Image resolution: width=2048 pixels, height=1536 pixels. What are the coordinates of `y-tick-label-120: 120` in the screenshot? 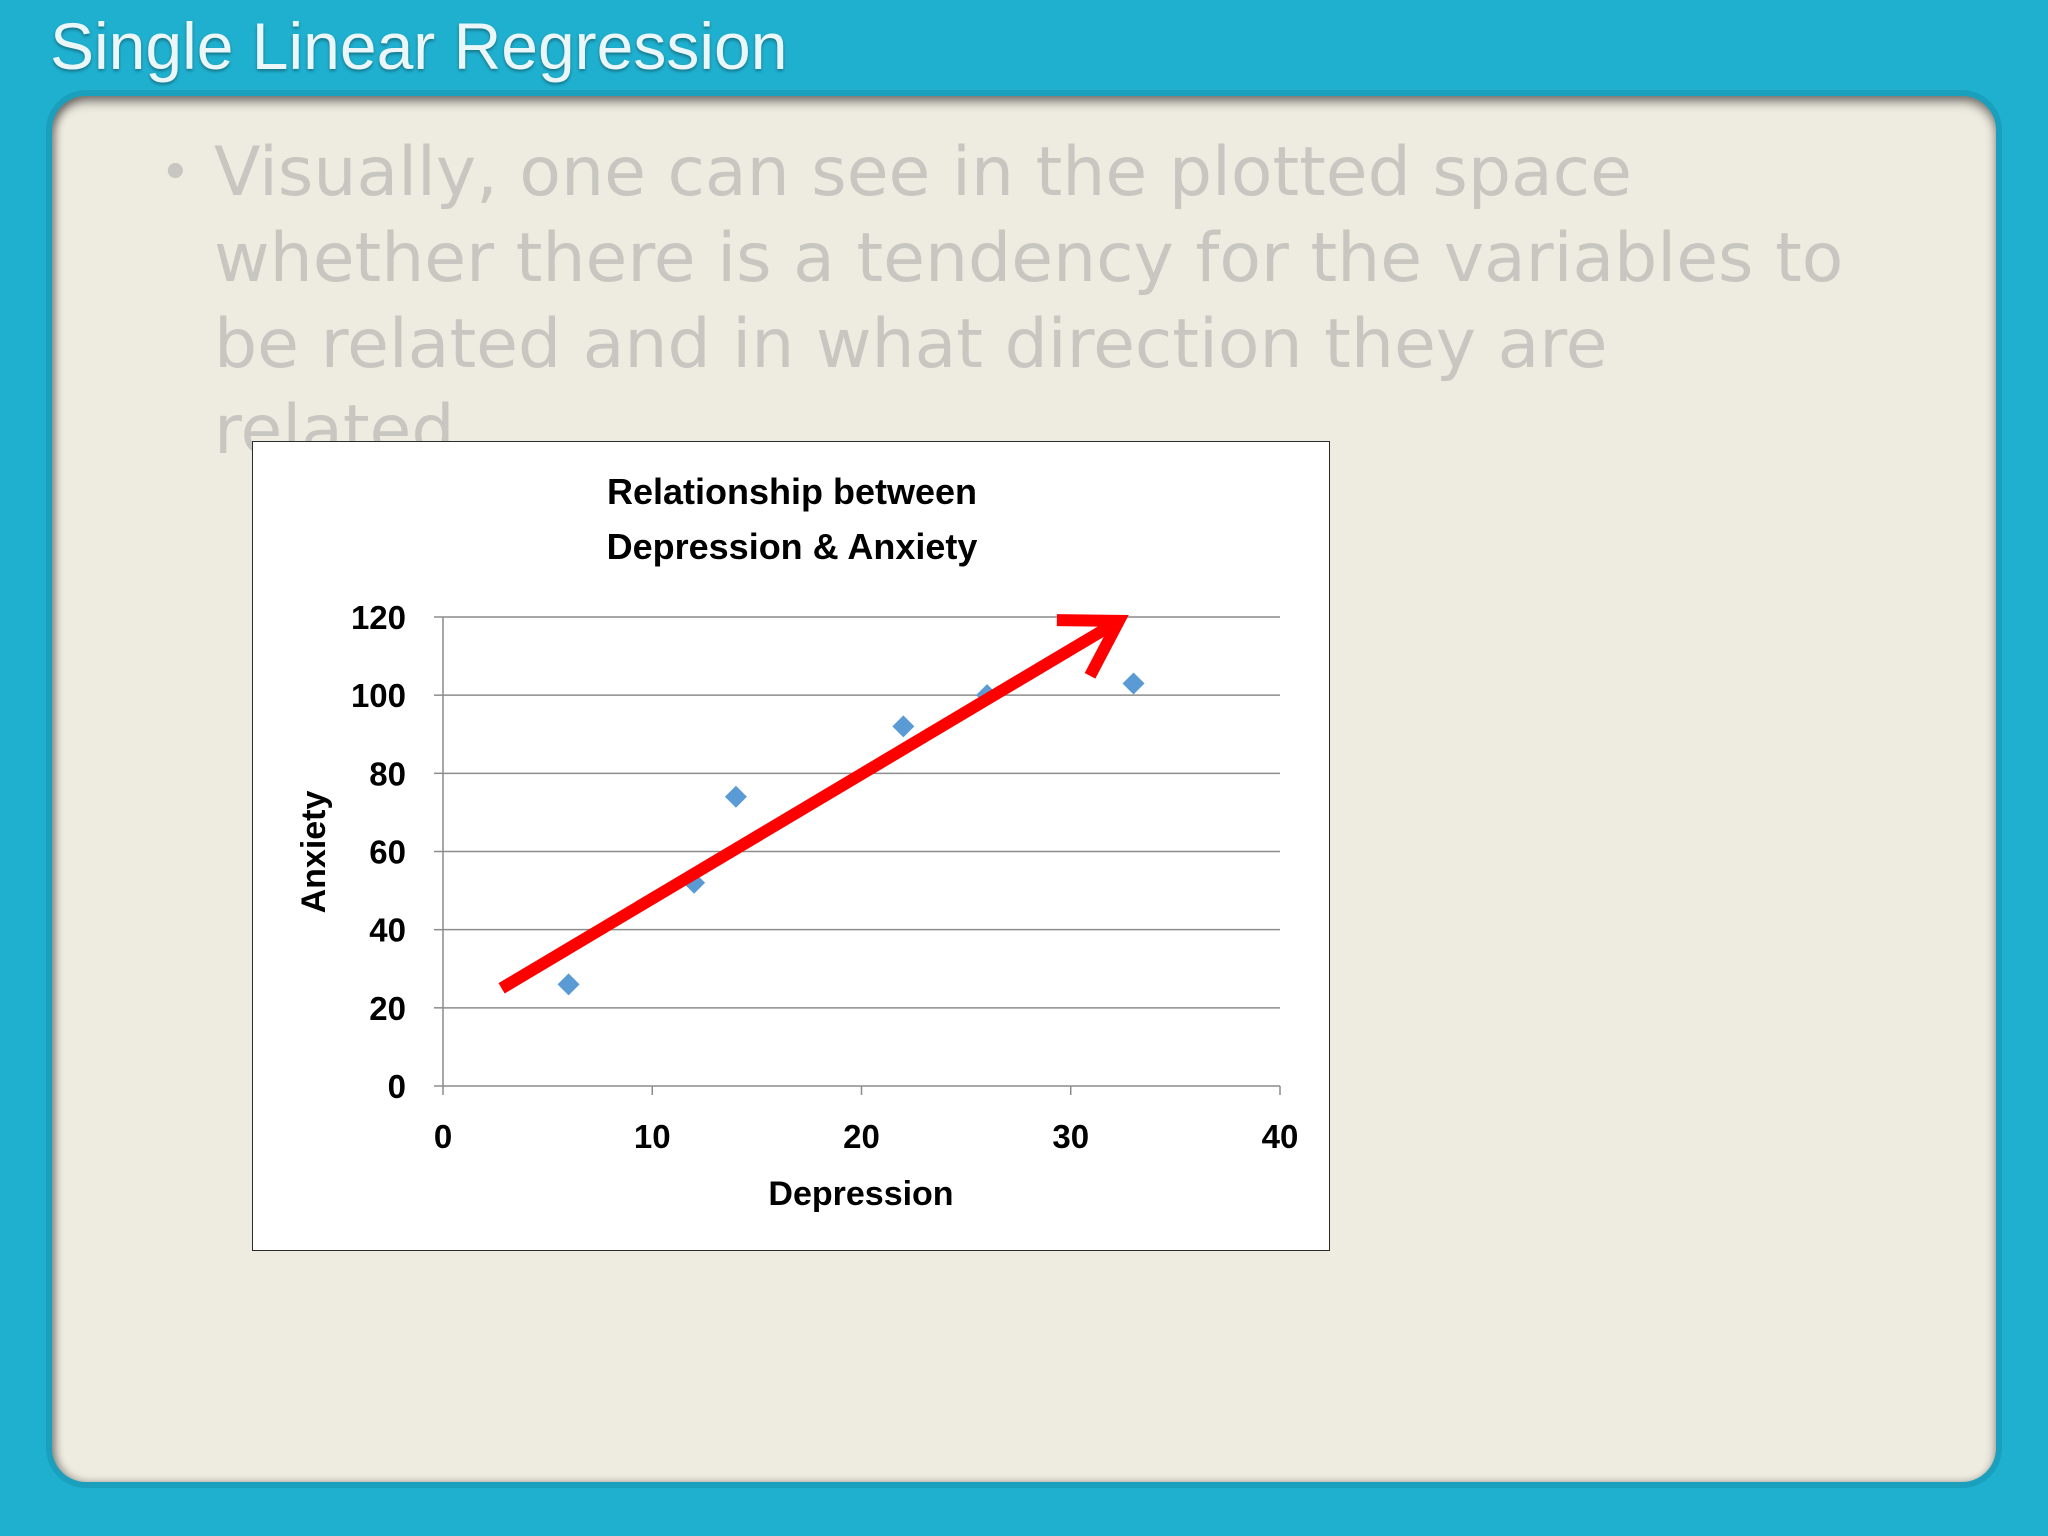 It's located at (378, 617).